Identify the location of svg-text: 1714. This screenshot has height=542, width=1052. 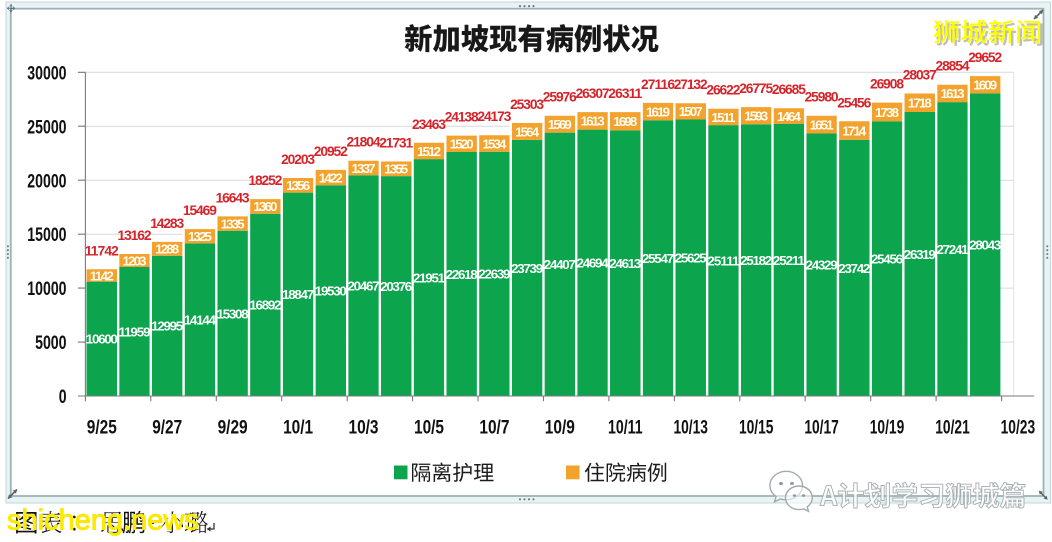
(854, 130).